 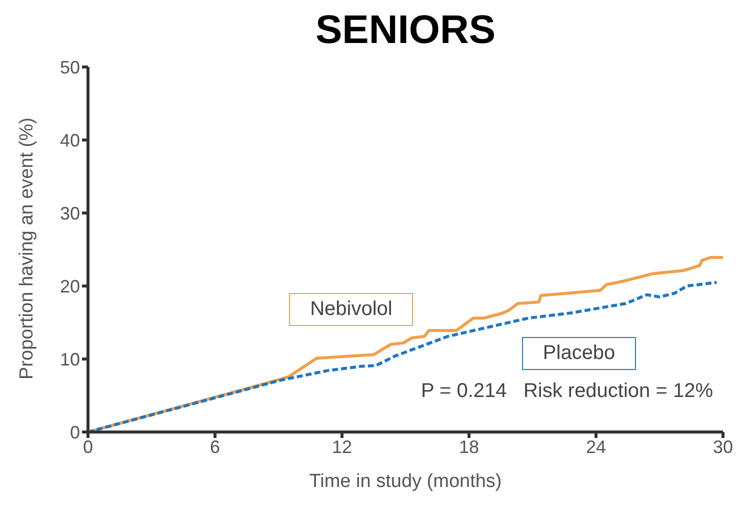 I want to click on x-tick-label: 30, so click(x=723, y=446).